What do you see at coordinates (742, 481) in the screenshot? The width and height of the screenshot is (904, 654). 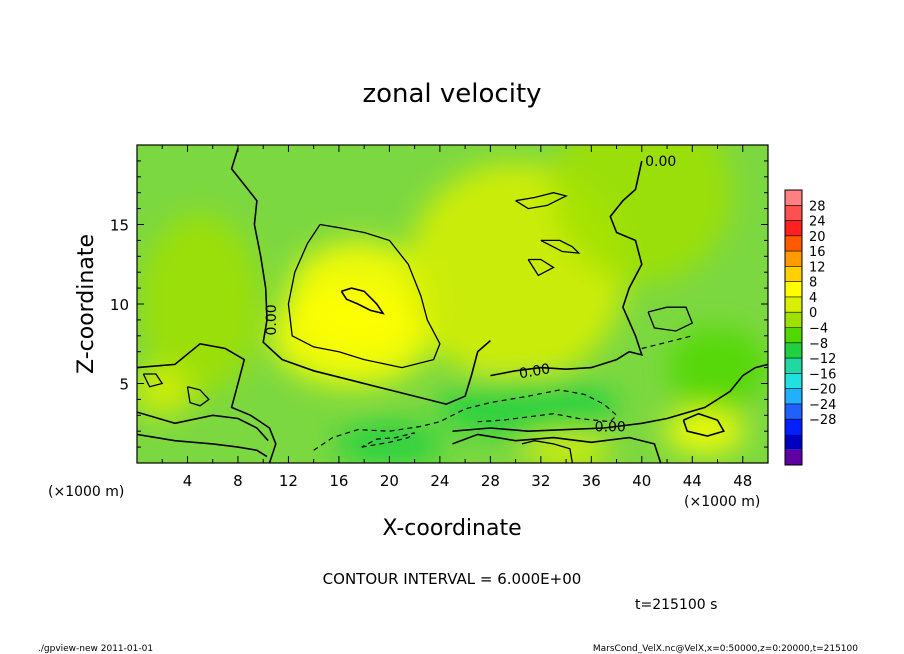 I see `x-tick-label: 48` at bounding box center [742, 481].